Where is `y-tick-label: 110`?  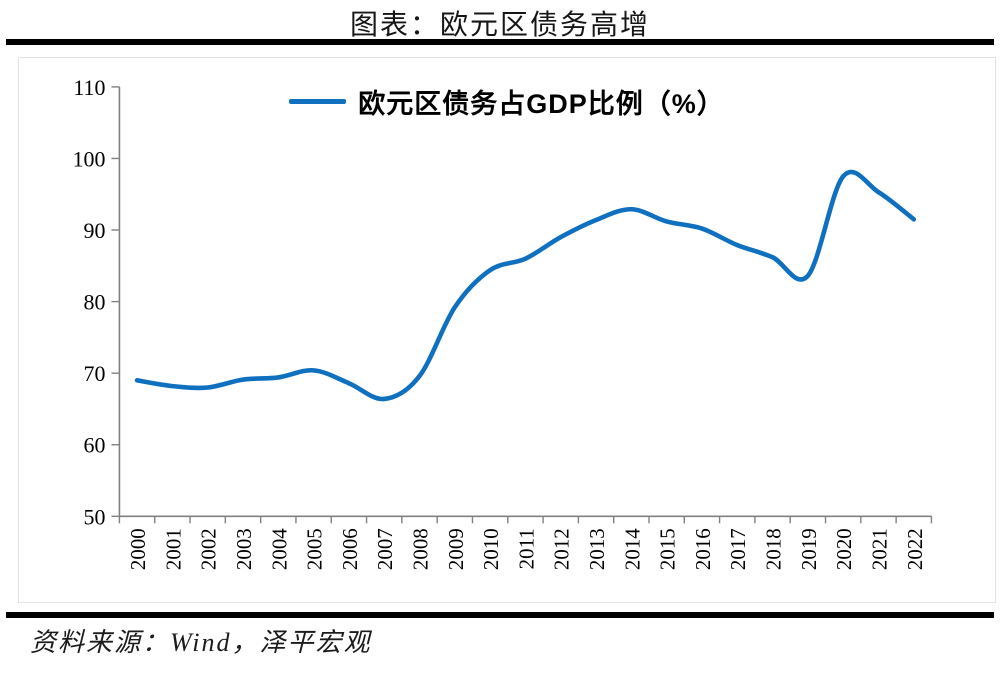 y-tick-label: 110 is located at coordinates (89, 87).